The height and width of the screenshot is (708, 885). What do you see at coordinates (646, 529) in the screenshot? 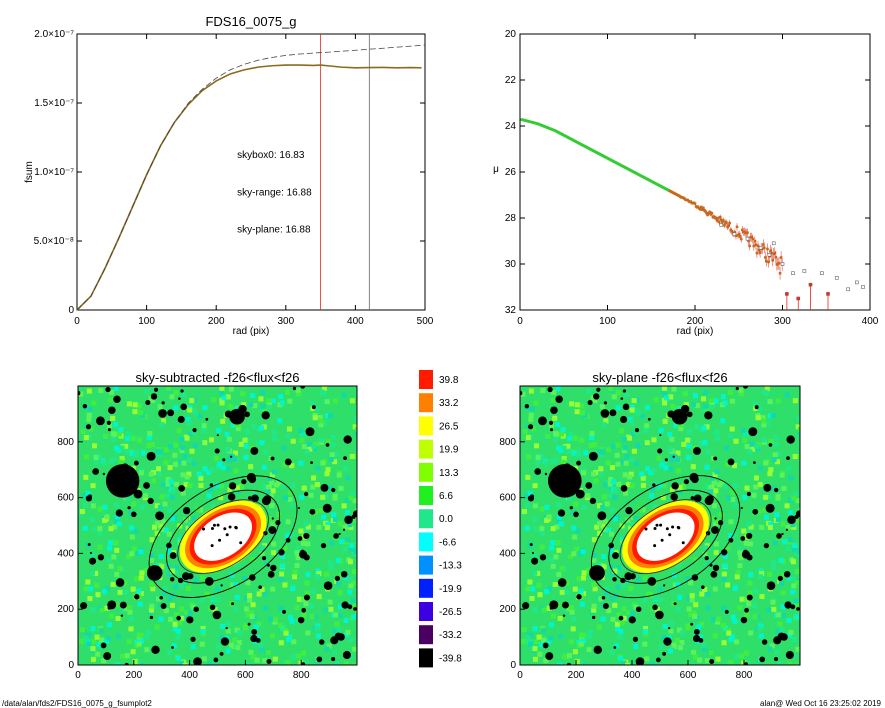
I see `sky-plane-core-dot` at bounding box center [646, 529].